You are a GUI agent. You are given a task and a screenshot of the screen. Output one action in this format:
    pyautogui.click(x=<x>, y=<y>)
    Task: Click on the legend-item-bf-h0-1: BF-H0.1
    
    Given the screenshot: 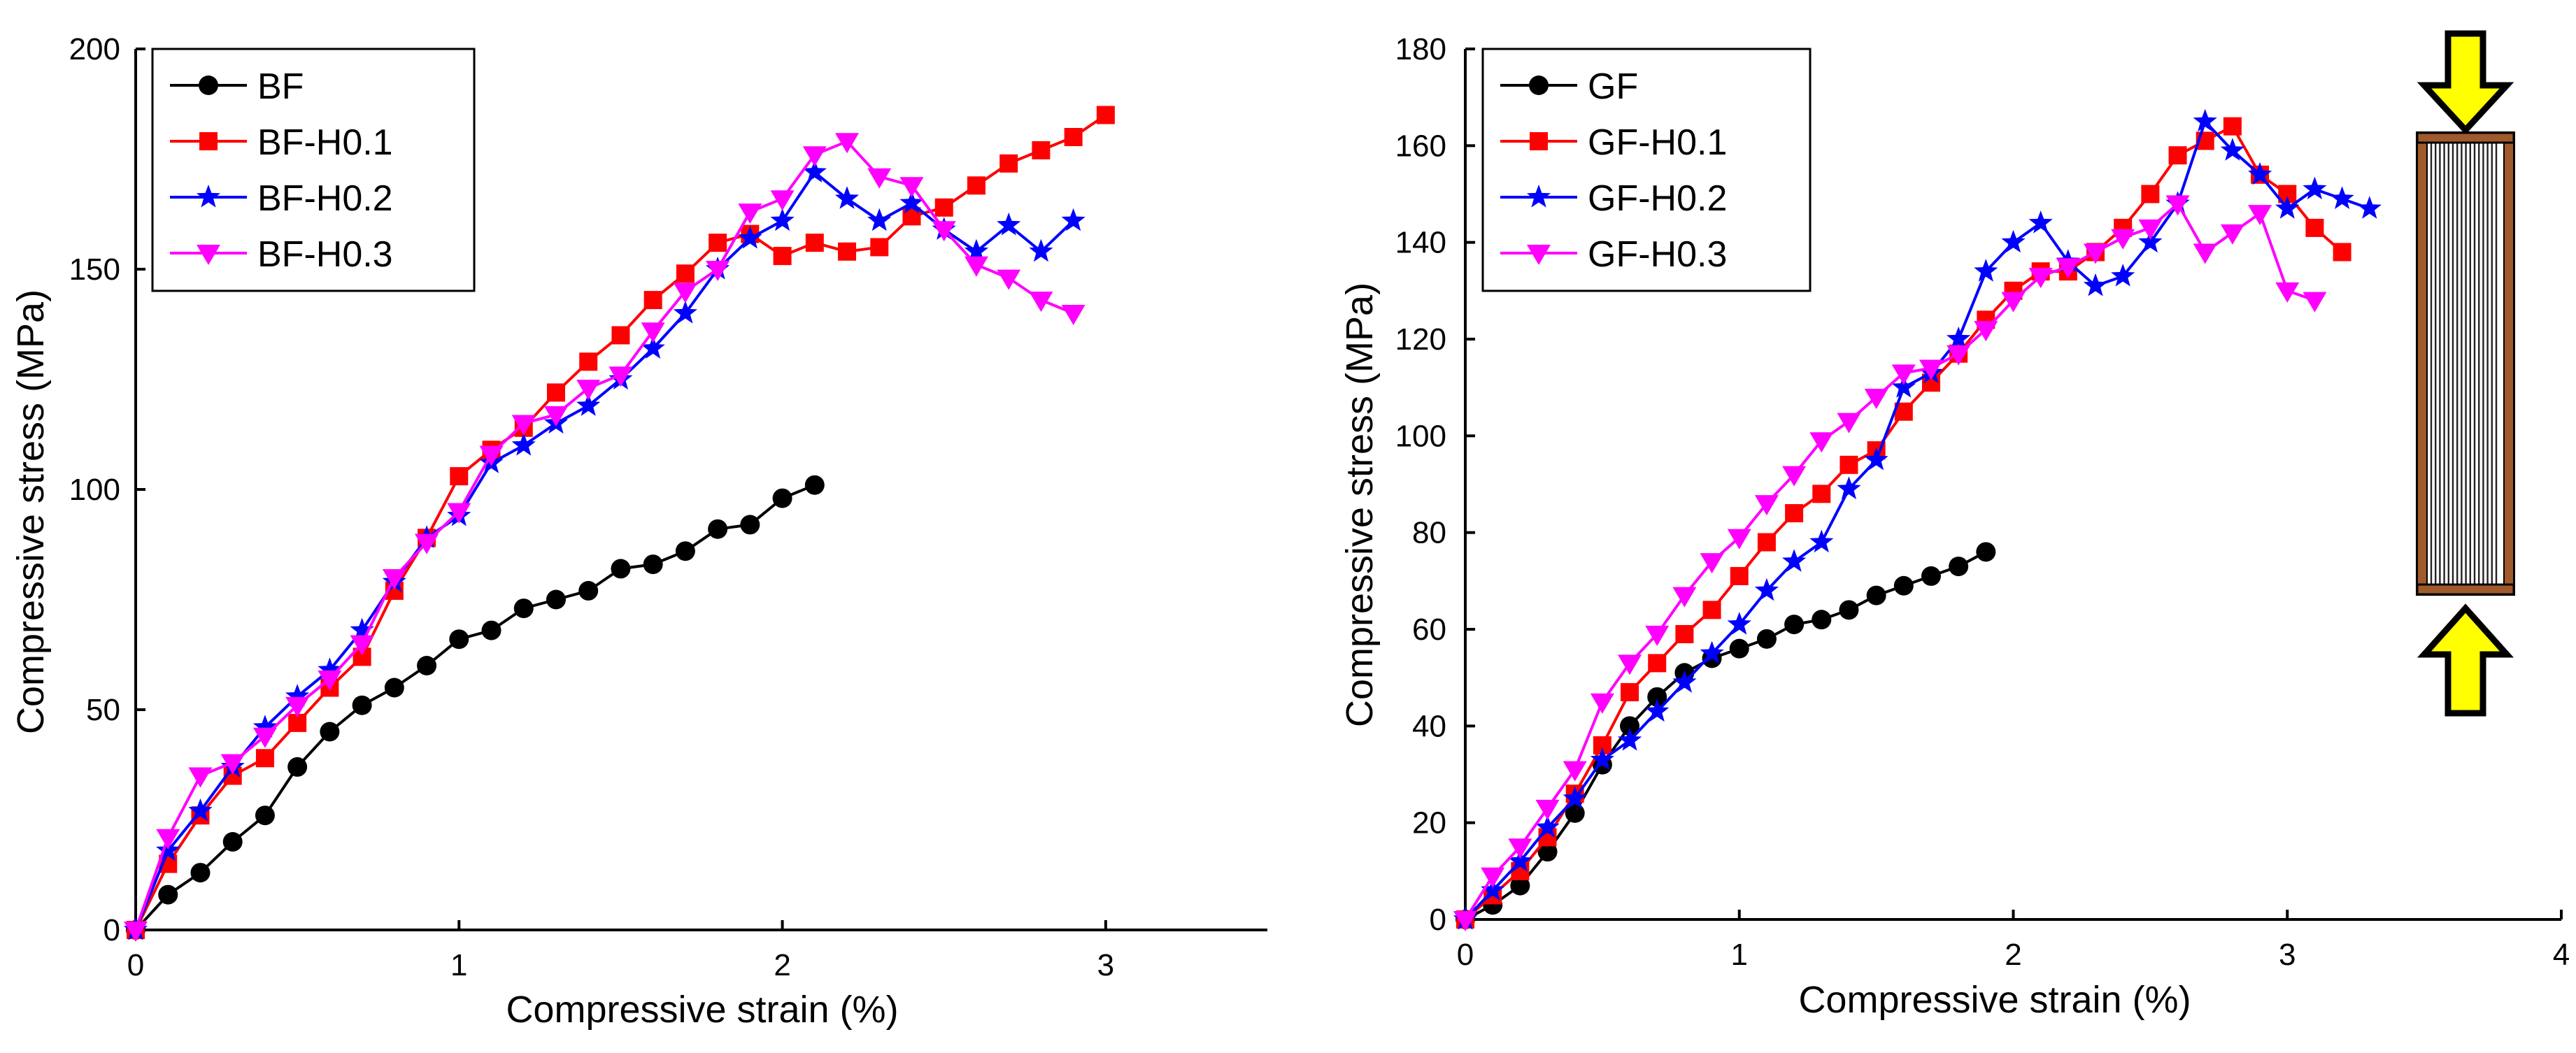 What is the action you would take?
    pyautogui.click(x=281, y=143)
    